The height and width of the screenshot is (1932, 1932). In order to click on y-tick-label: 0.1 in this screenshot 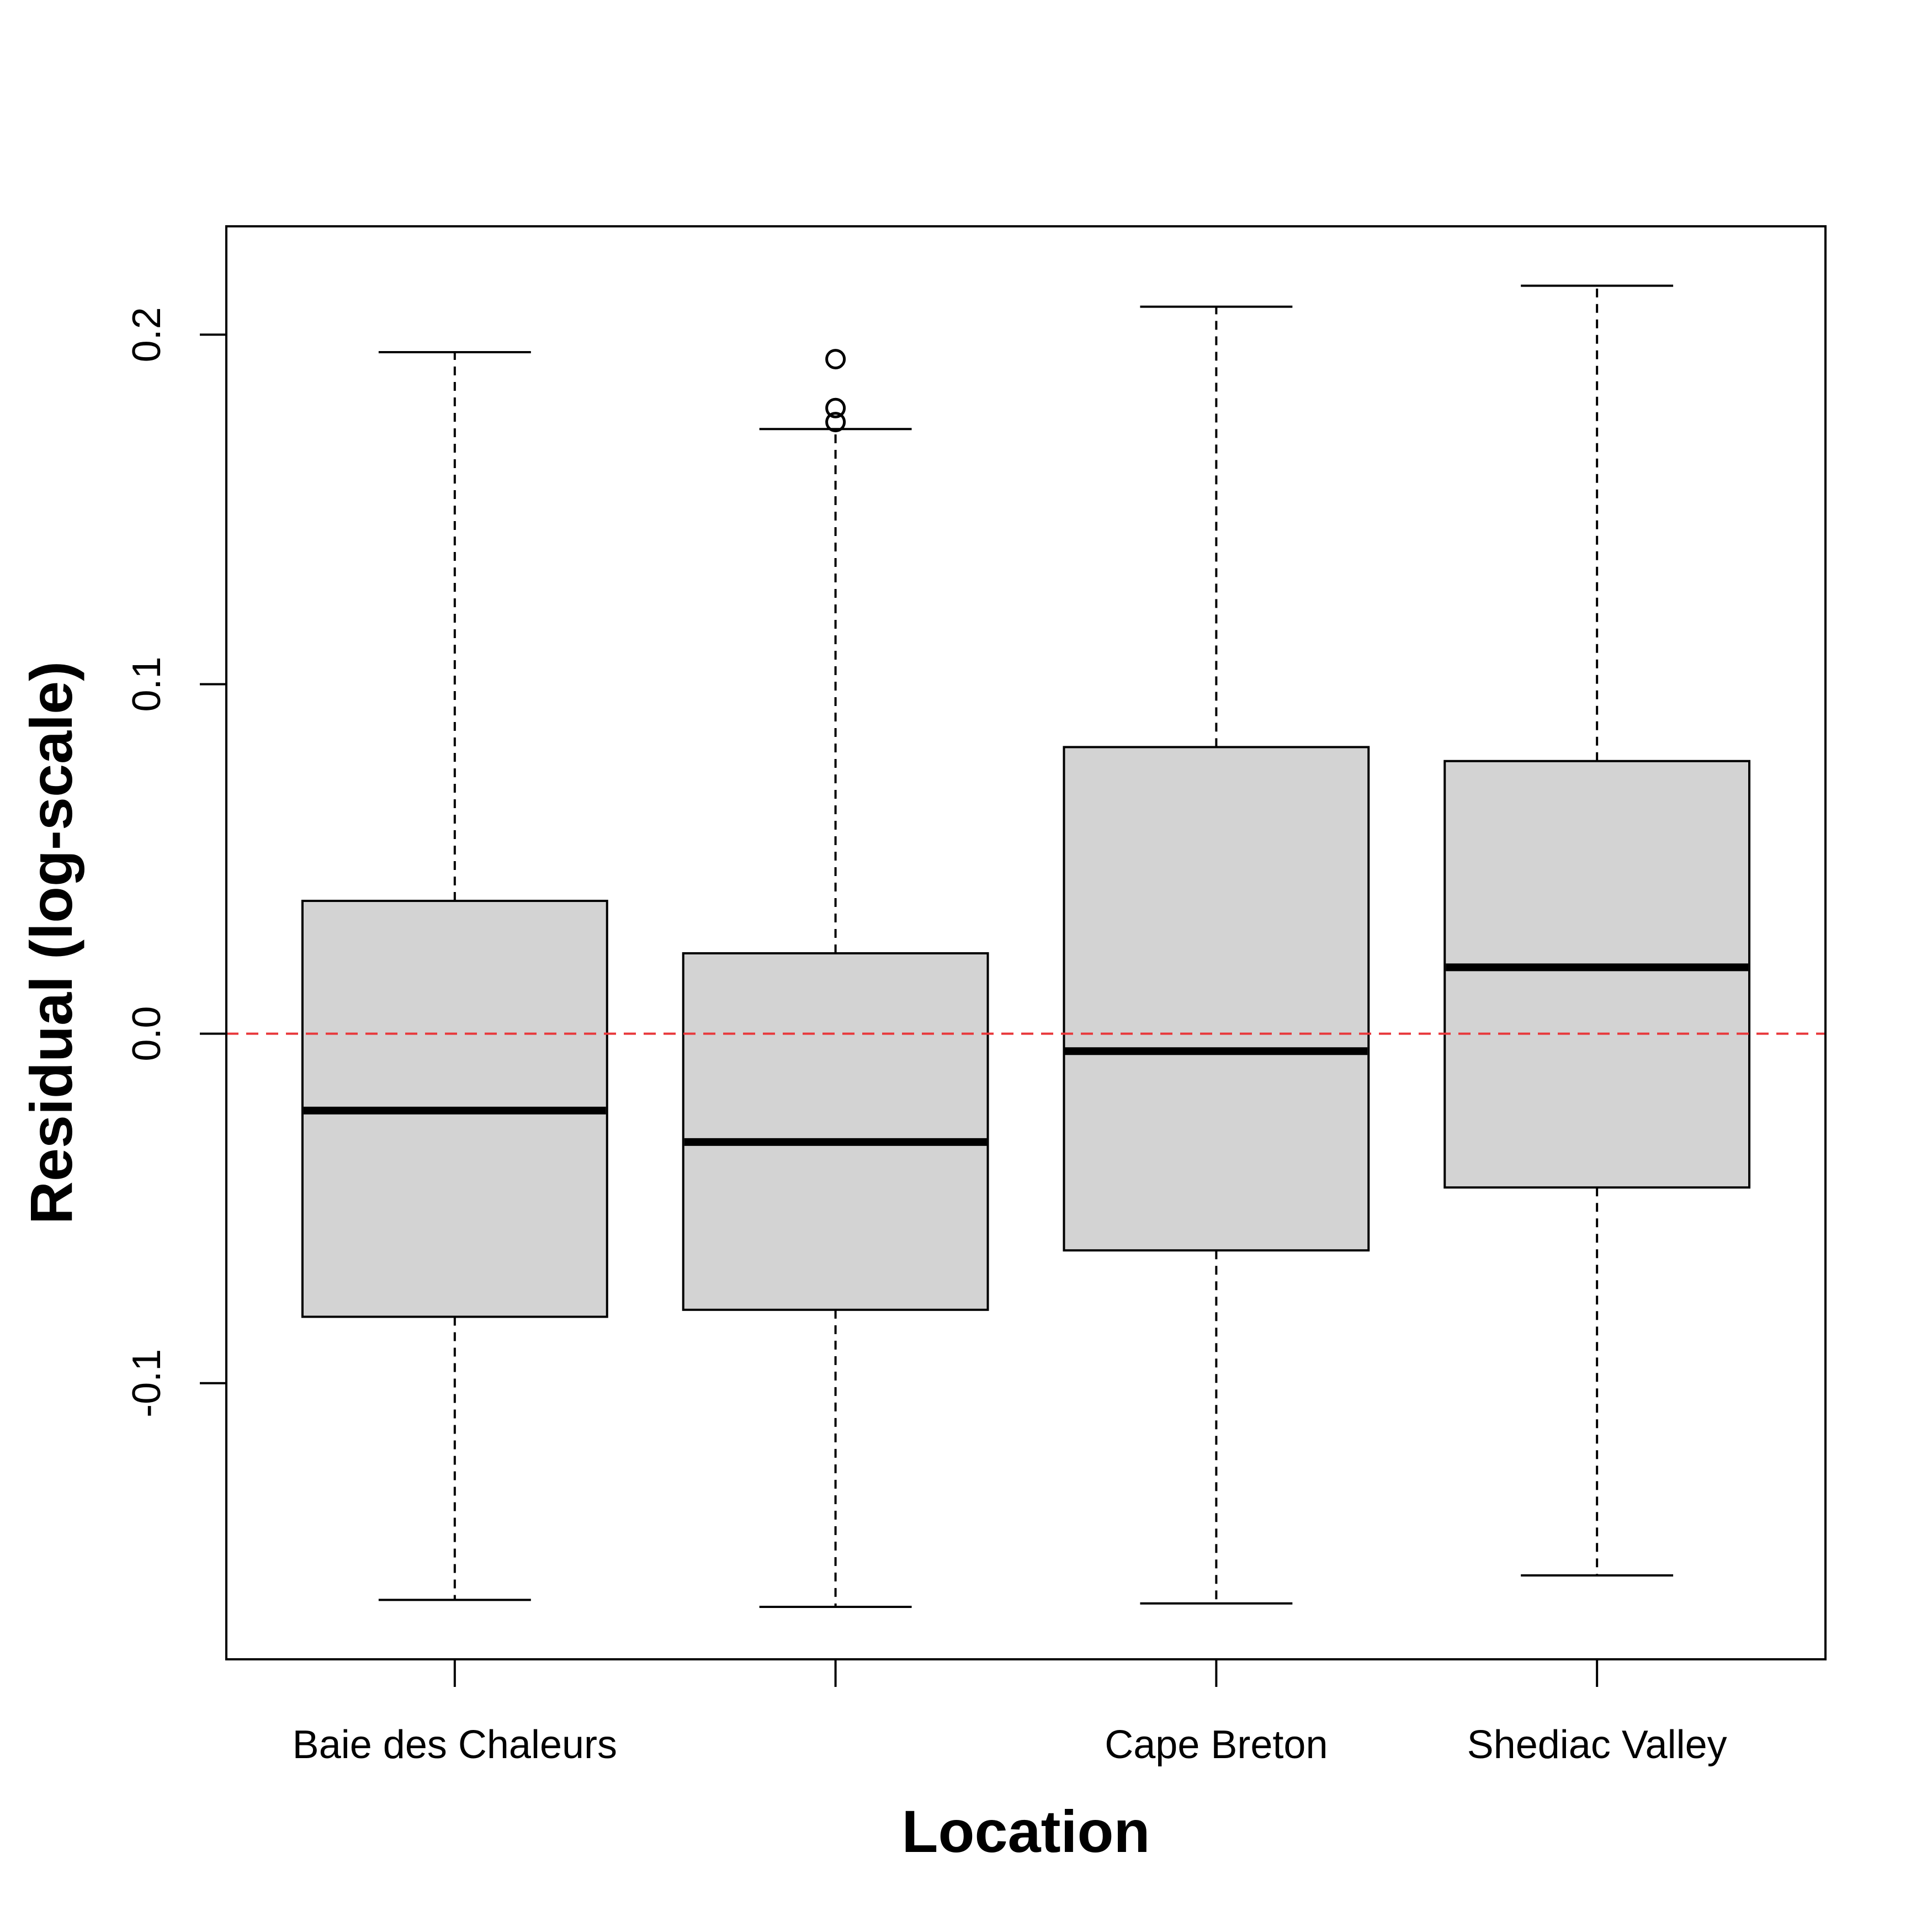, I will do `click(147, 684)`.